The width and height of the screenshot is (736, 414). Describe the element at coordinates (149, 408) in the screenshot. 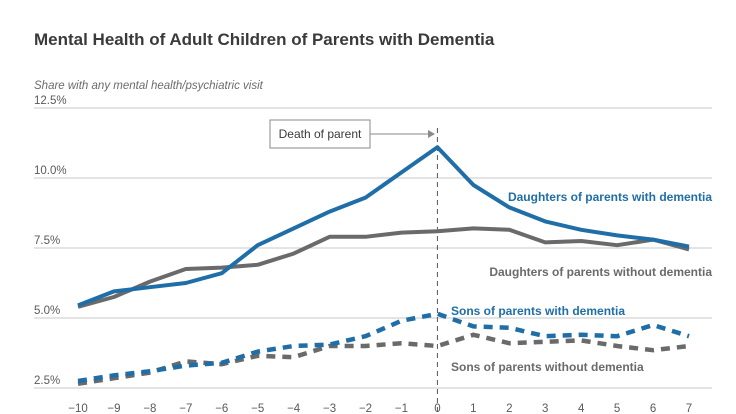

I see `x-tick-label: −8` at that location.